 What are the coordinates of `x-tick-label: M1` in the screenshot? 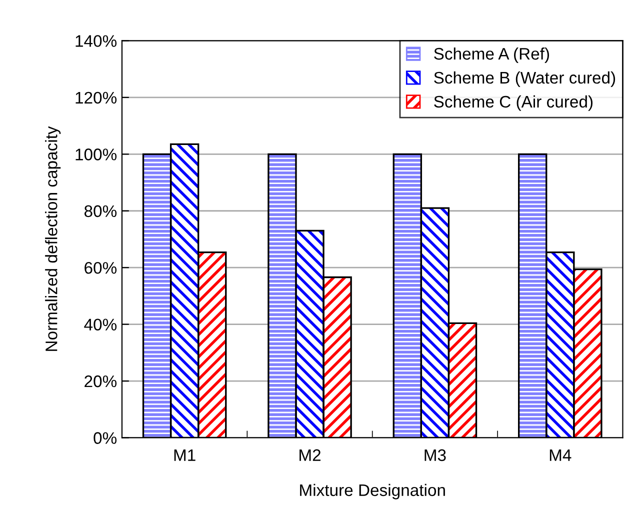 It's located at (185, 455).